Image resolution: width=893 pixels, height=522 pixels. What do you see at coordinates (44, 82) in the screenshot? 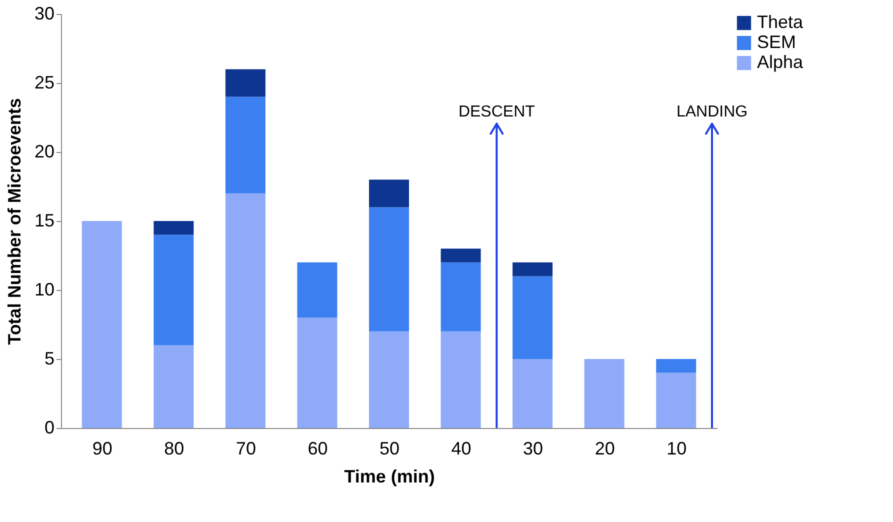
I see `y-tick-label: 25` at bounding box center [44, 82].